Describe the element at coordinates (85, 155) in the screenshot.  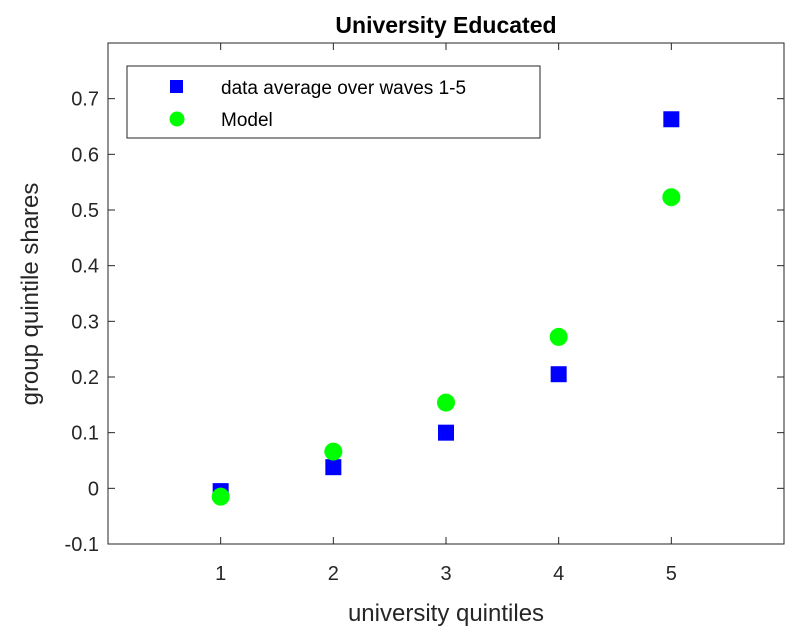
I see `y-tick-label: 0.6` at that location.